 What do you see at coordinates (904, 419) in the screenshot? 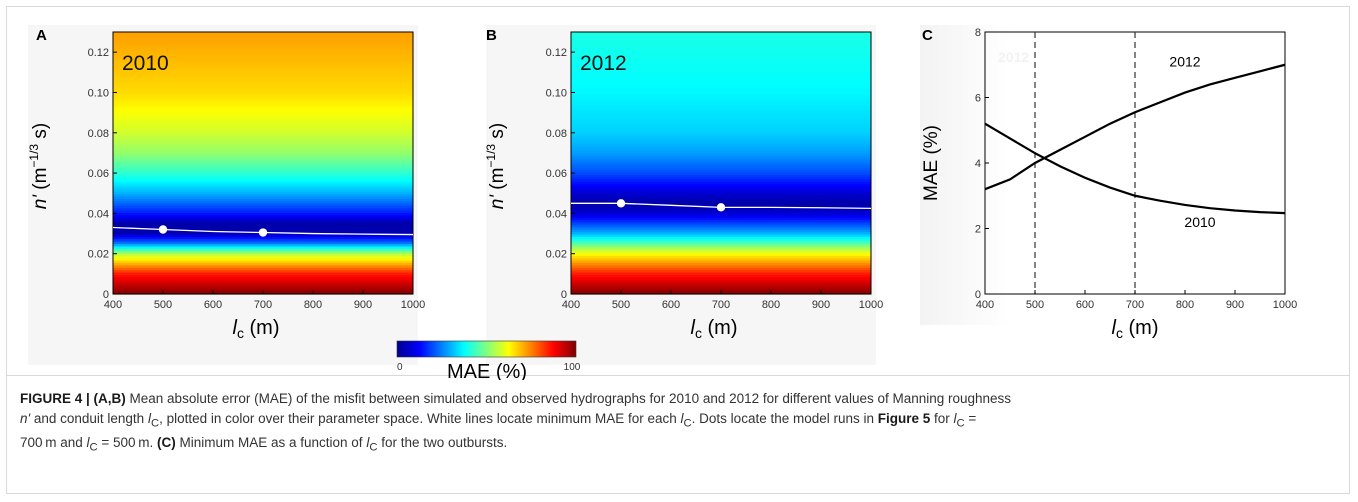
I see `caption-figure5-link: Figure 5` at bounding box center [904, 419].